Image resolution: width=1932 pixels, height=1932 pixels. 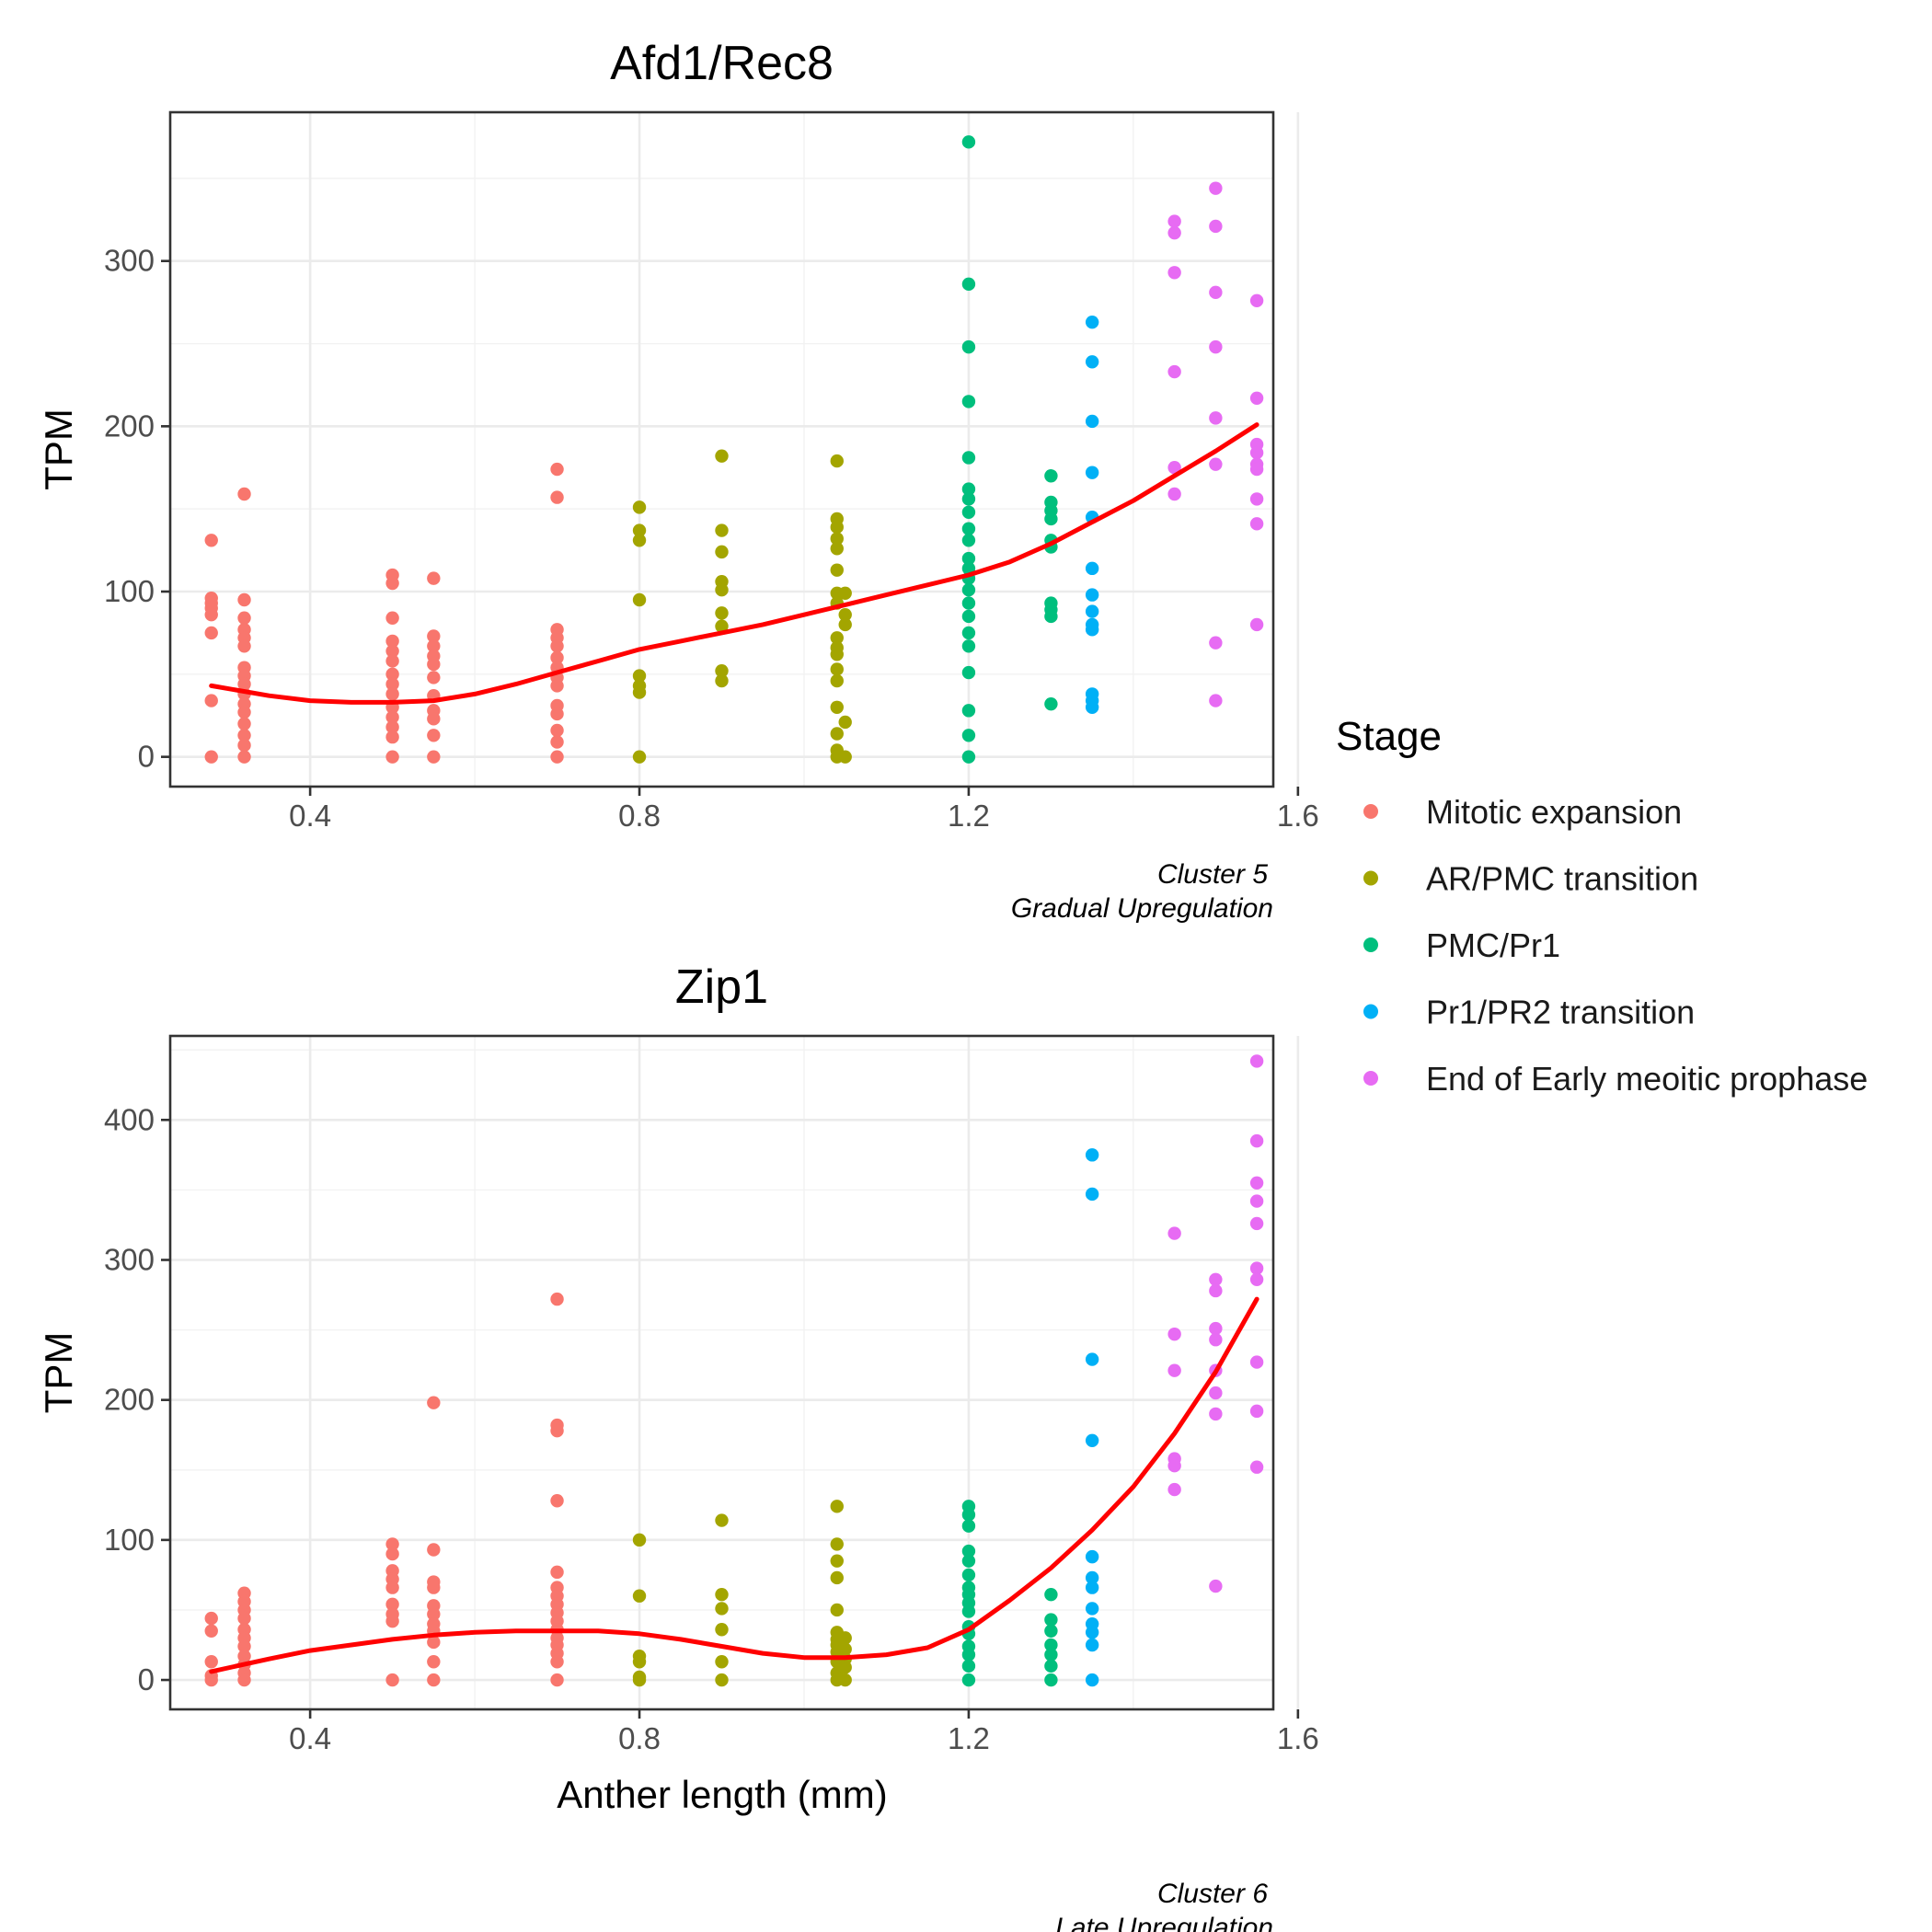 What do you see at coordinates (734, 1485) in the screenshot?
I see `panel-2-smooth-layer` at bounding box center [734, 1485].